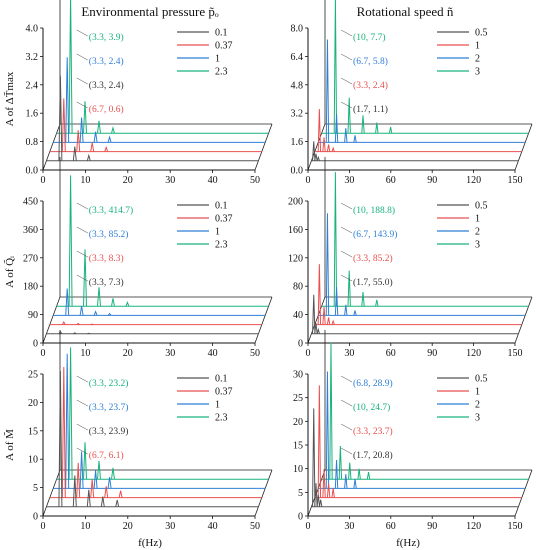 The width and height of the screenshot is (537, 550). What do you see at coordinates (224, 392) in the screenshot?
I see `legend-label: 0.37` at bounding box center [224, 392].